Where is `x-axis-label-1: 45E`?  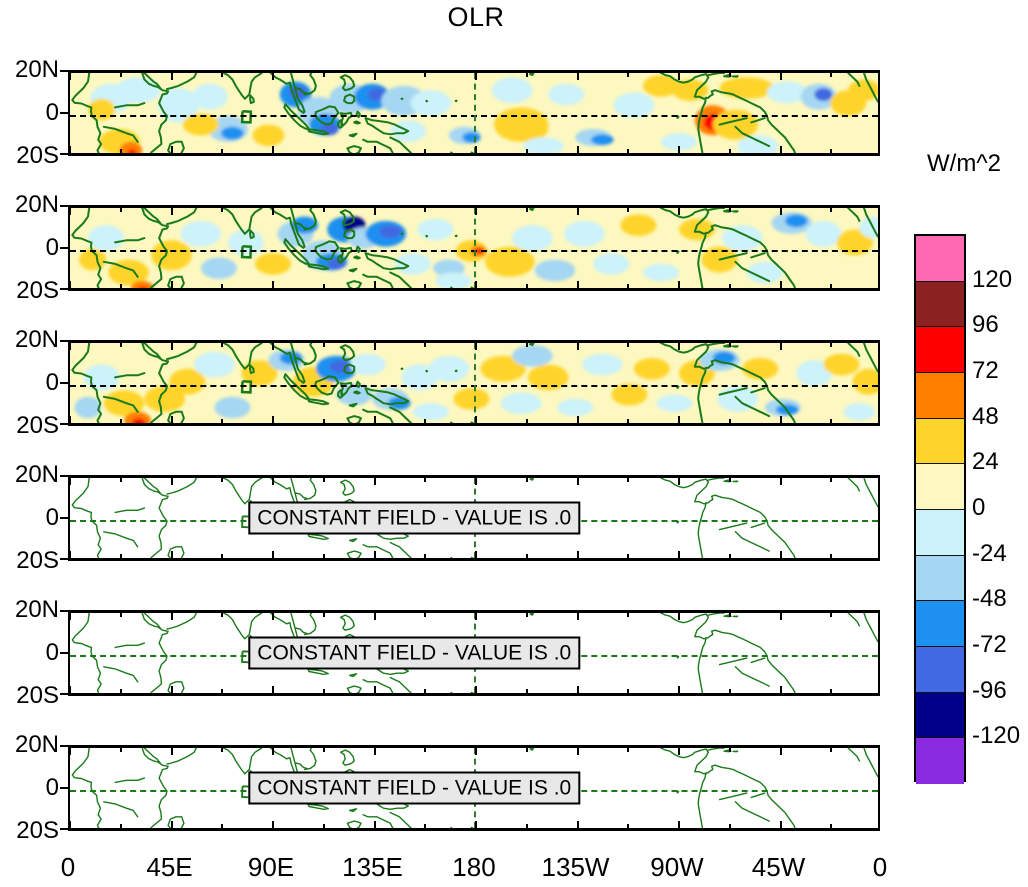
x-axis-label-1: 45E is located at coordinates (169, 867).